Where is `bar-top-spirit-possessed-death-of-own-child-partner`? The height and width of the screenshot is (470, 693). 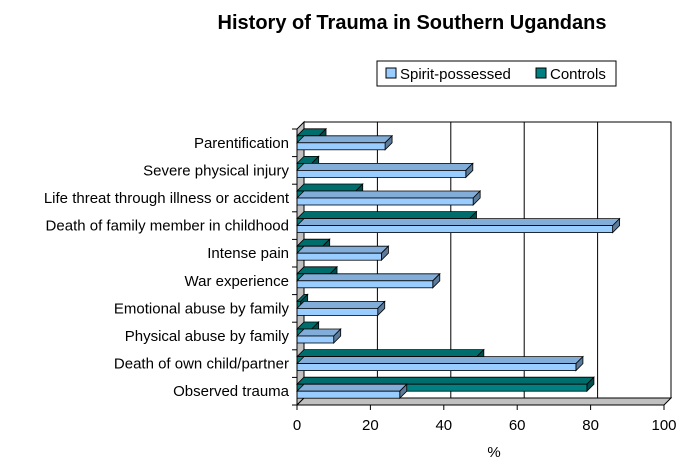 bar-top-spirit-possessed-death-of-own-child-partner is located at coordinates (440, 360).